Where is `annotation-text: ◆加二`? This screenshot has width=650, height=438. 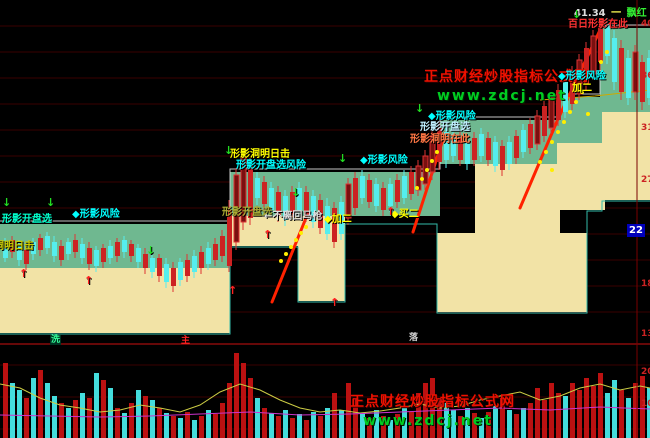
annotation-text: ◆加二 is located at coordinates (338, 219).